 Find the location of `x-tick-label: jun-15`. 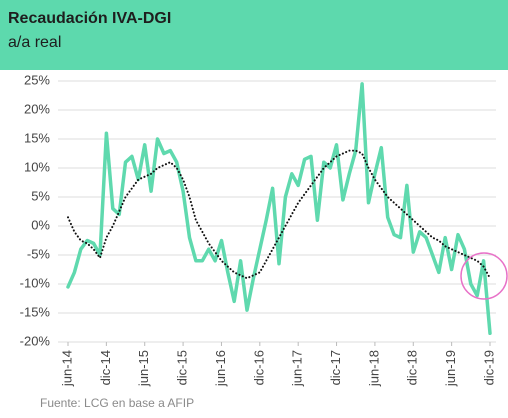

x-tick-label: jun-15 is located at coordinates (143, 368).